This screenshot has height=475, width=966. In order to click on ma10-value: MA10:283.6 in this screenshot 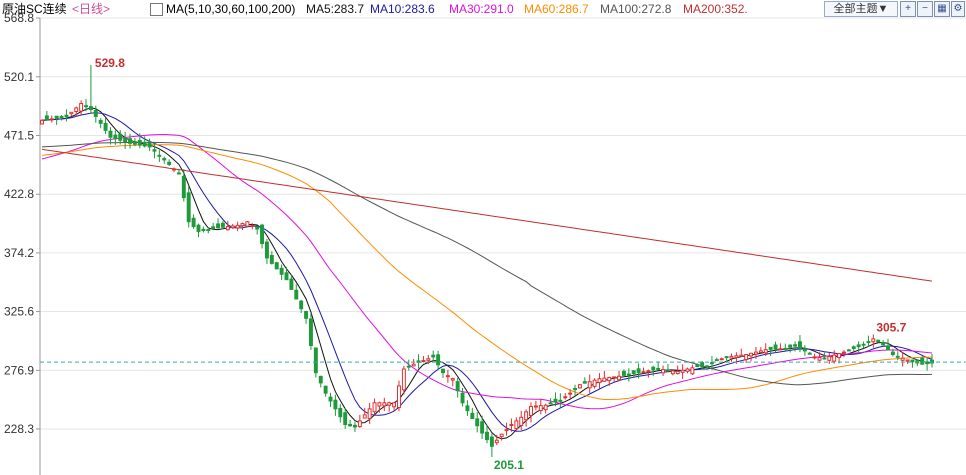, I will do `click(402, 9)`.